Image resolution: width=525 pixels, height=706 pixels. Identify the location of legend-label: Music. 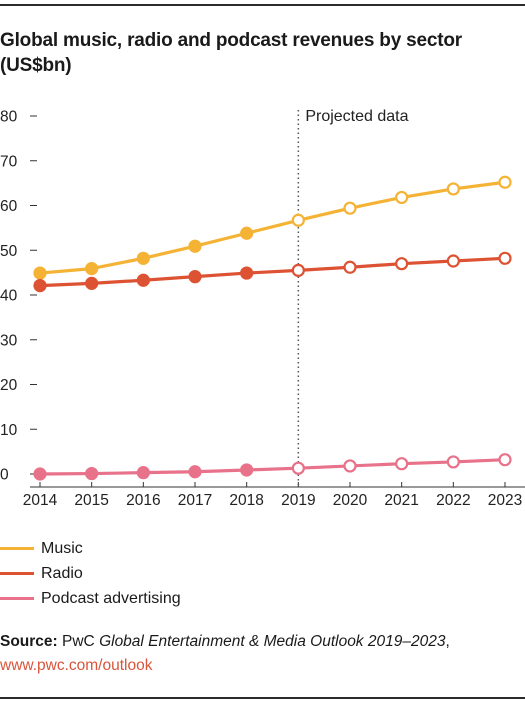
(62, 548).